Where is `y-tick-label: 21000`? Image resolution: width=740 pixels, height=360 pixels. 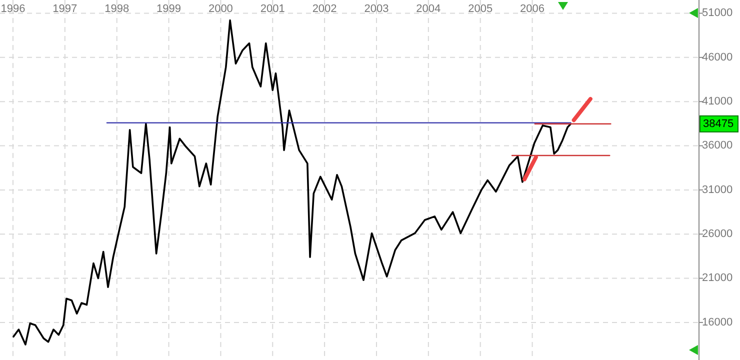
y-tick-label: 21000 is located at coordinates (717, 278).